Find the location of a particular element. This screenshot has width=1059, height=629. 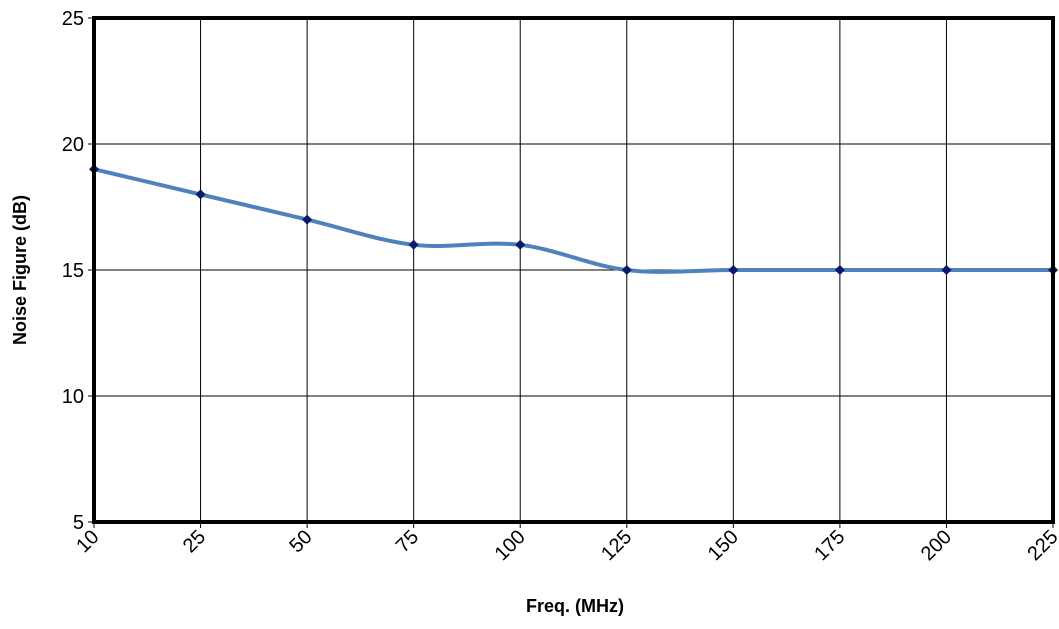

y-axis-title: Noise Figure (dB) is located at coordinates (20, 270).